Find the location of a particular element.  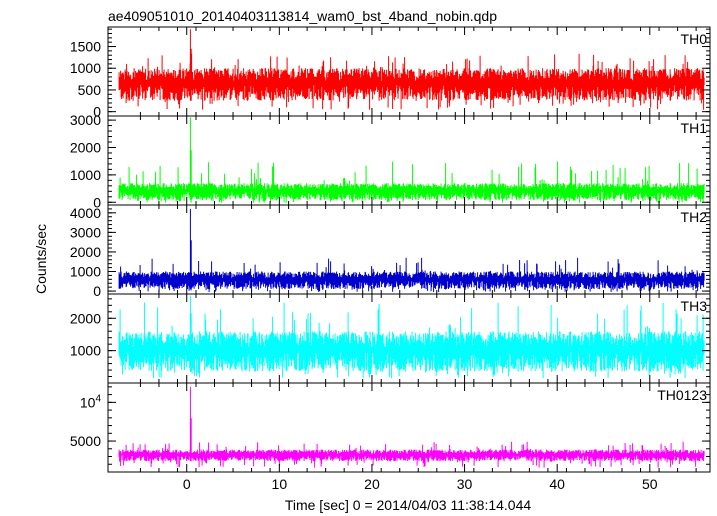

x-axis-ticks: 0 10 20 30 40 50 is located at coordinates (420, 484).